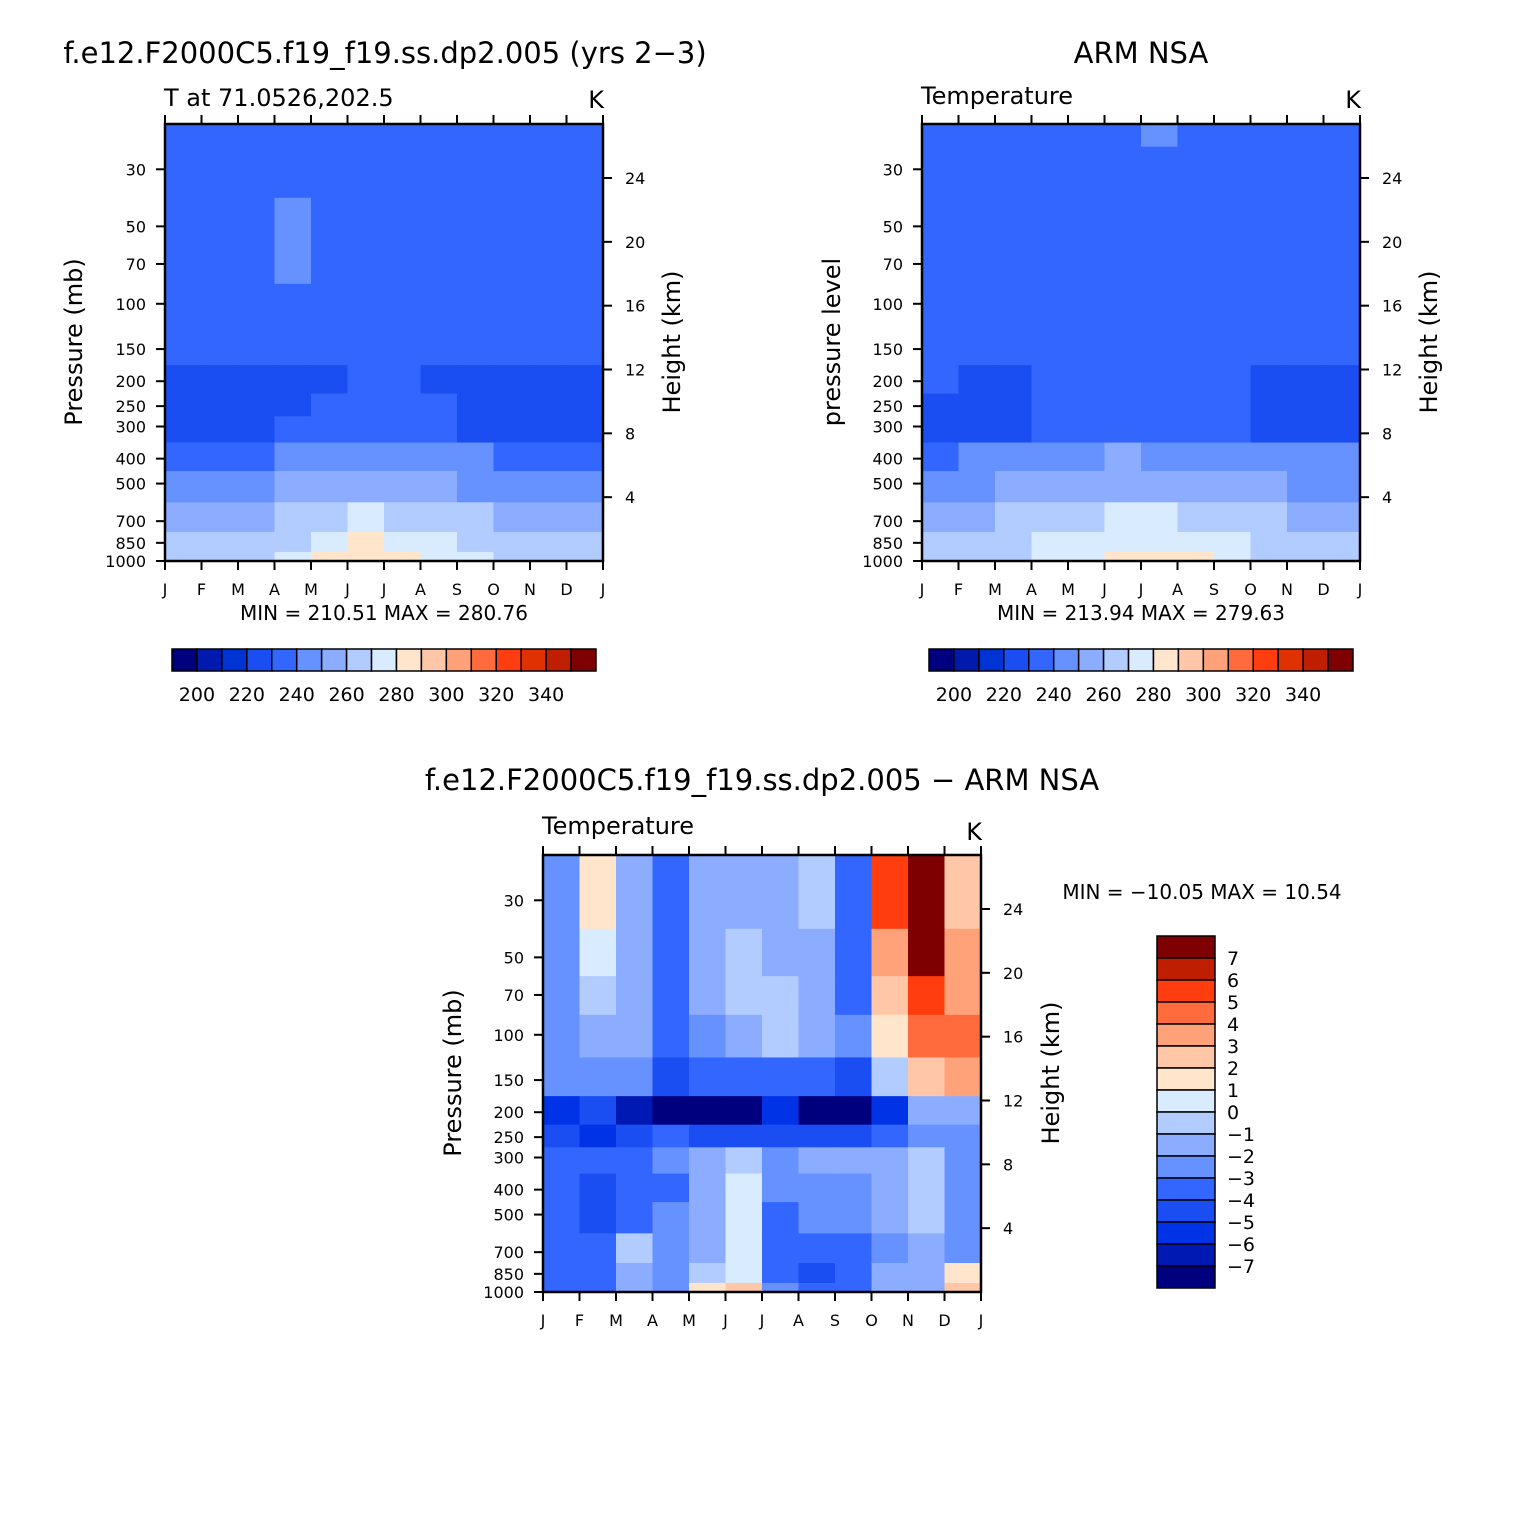  I want to click on obs-cb-label: 220, so click(1004, 695).